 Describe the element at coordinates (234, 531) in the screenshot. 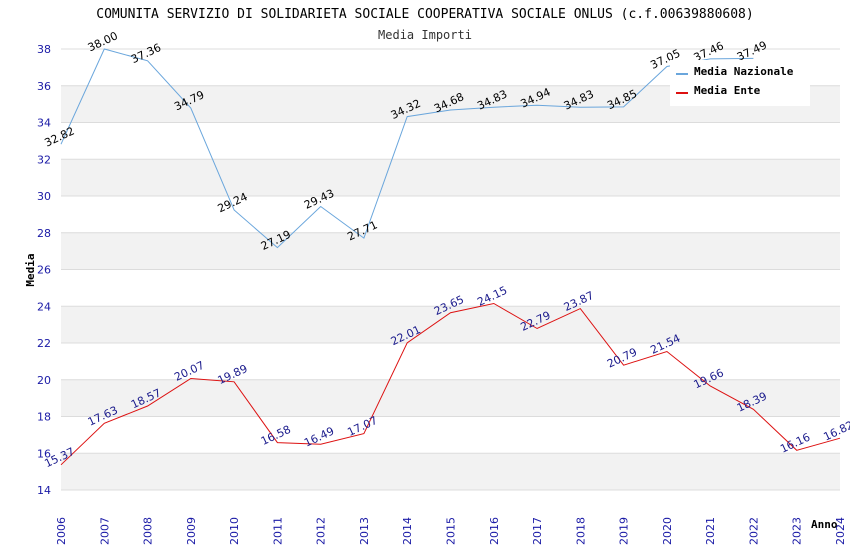

I see `x-tick-label: 2010` at that location.